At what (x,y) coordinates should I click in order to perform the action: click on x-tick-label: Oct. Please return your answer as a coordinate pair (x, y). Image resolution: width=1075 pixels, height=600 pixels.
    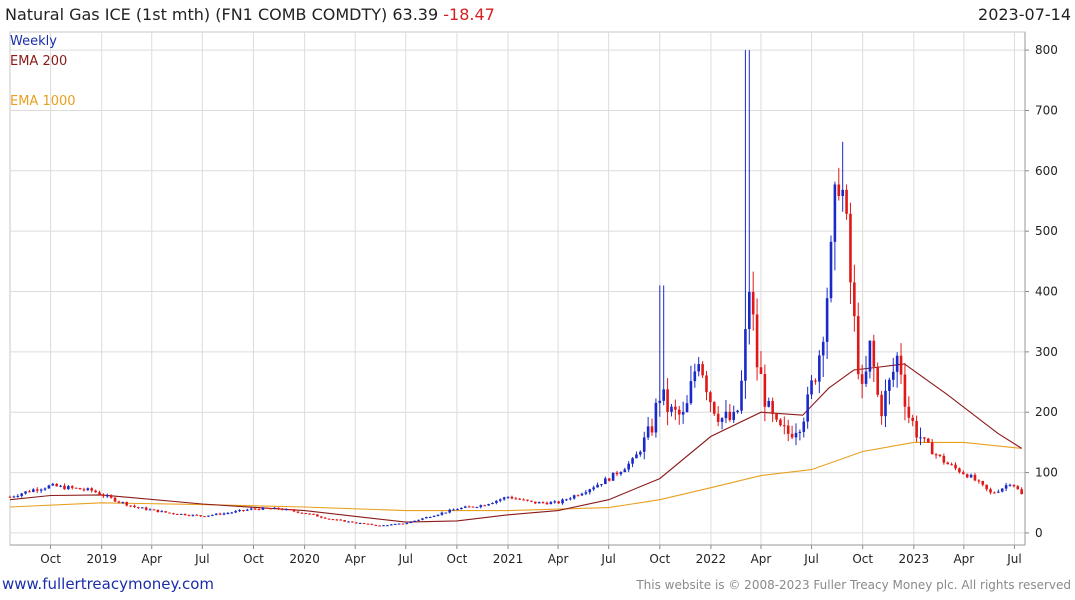
    Looking at the image, I should click on (659, 559).